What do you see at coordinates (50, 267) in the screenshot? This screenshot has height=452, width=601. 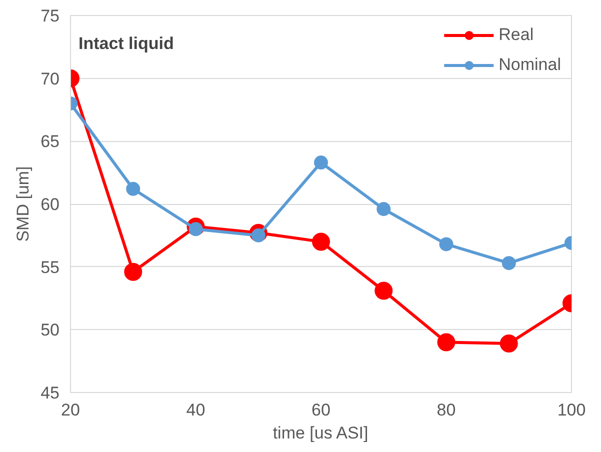 I see `y-tick-label: 55` at bounding box center [50, 267].